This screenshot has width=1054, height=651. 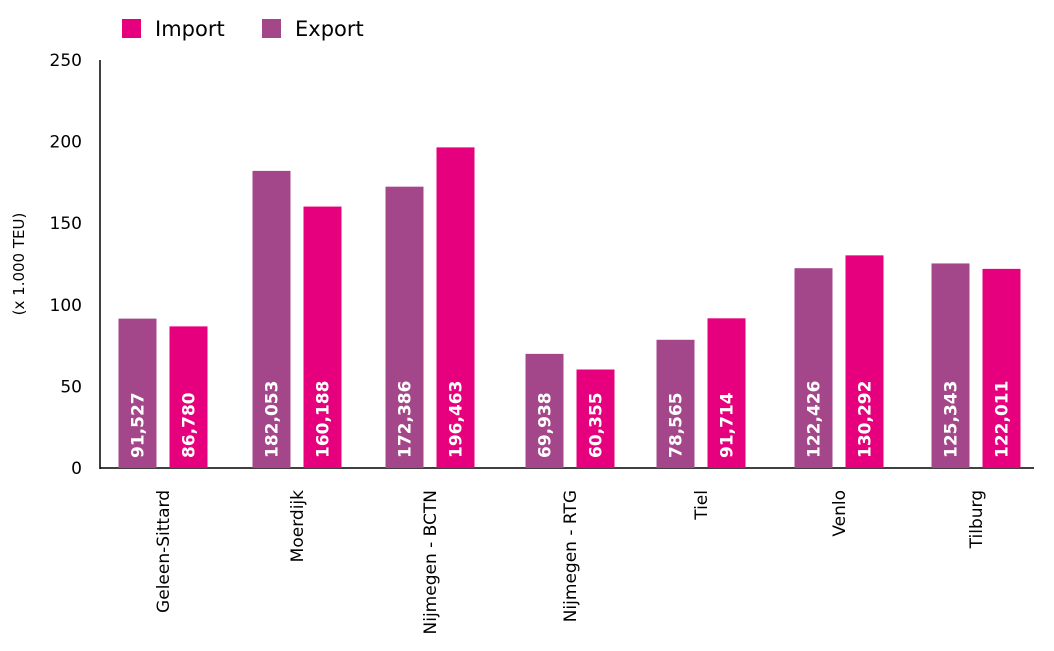 I want to click on bar-value-label-export: 78,565, so click(x=677, y=425).